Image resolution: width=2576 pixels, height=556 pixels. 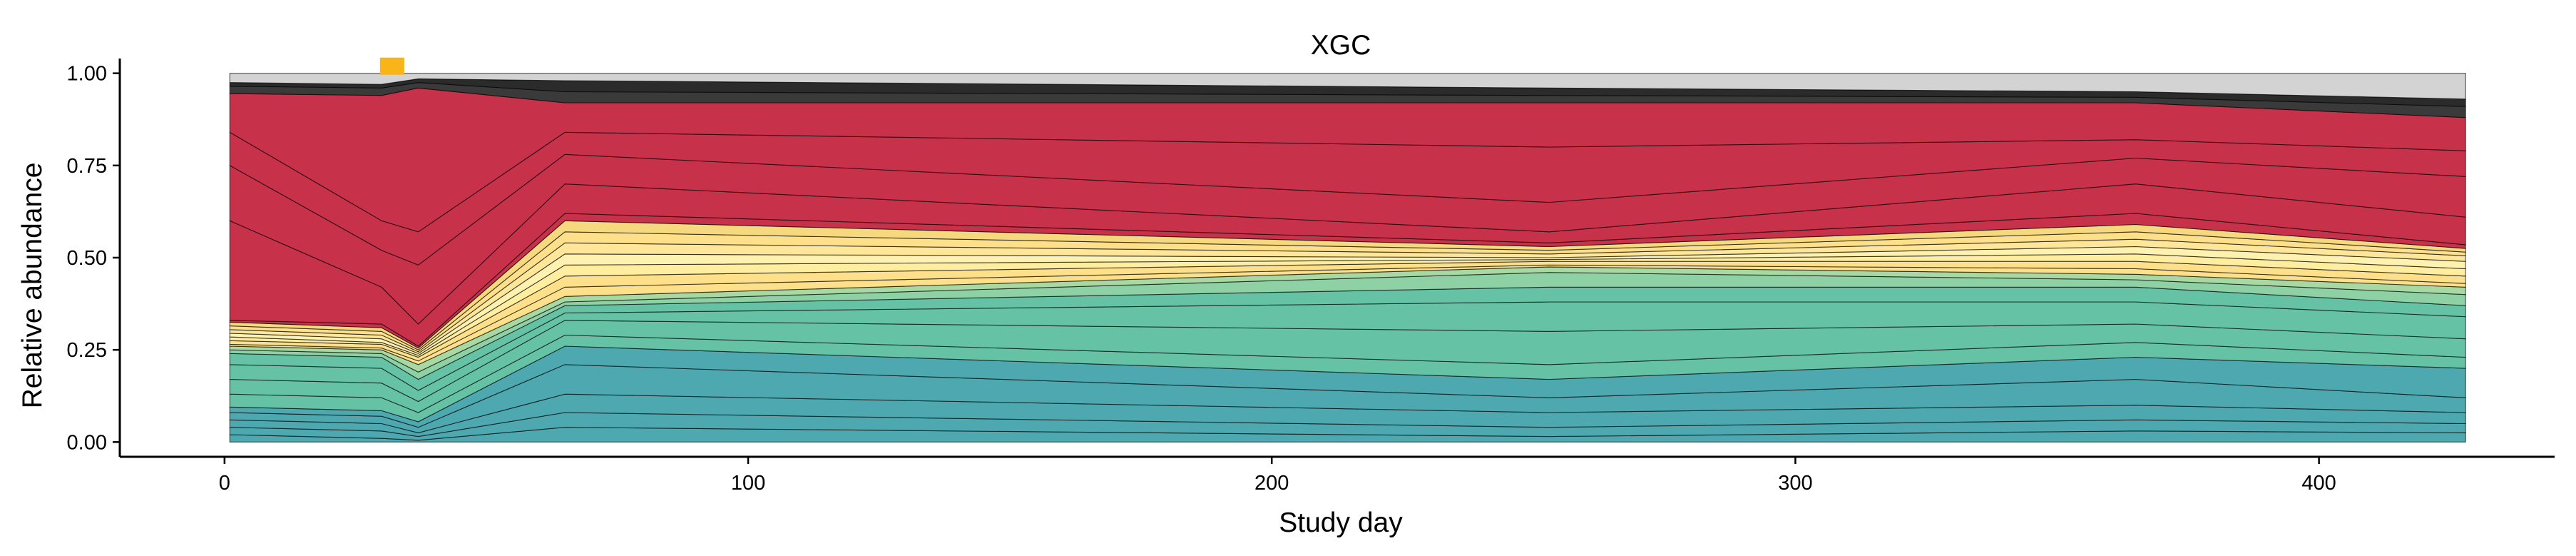 What do you see at coordinates (225, 483) in the screenshot?
I see `x-tick-label: 0` at bounding box center [225, 483].